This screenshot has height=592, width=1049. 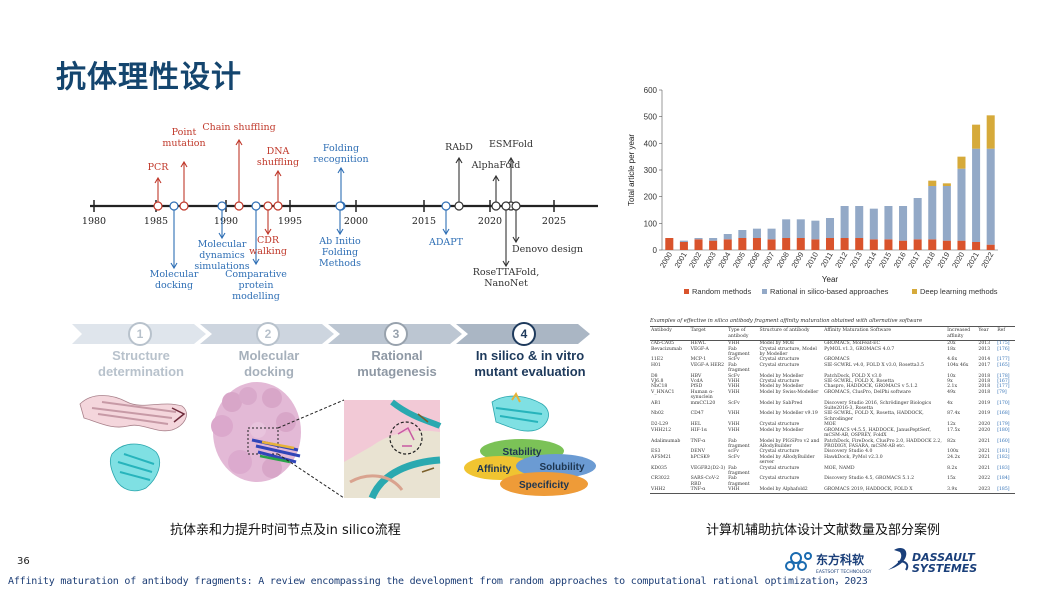 What do you see at coordinates (1003, 425) in the screenshot?
I see `table-cell: [179]` at bounding box center [1003, 425].